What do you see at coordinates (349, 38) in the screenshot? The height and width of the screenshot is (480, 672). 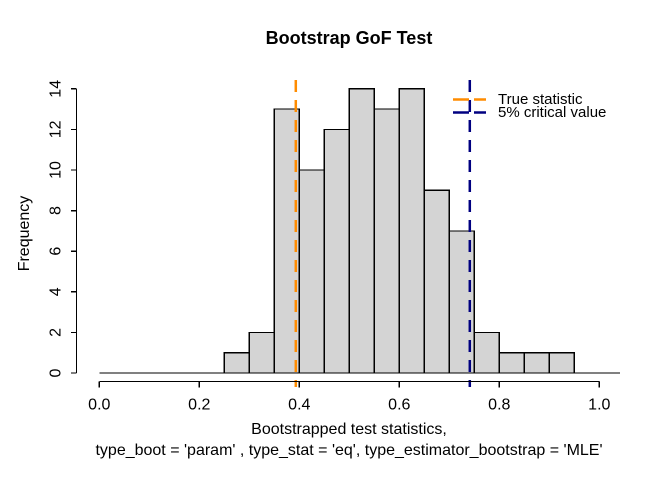 I see `chart-title: Bootstrap GoF Test` at bounding box center [349, 38].